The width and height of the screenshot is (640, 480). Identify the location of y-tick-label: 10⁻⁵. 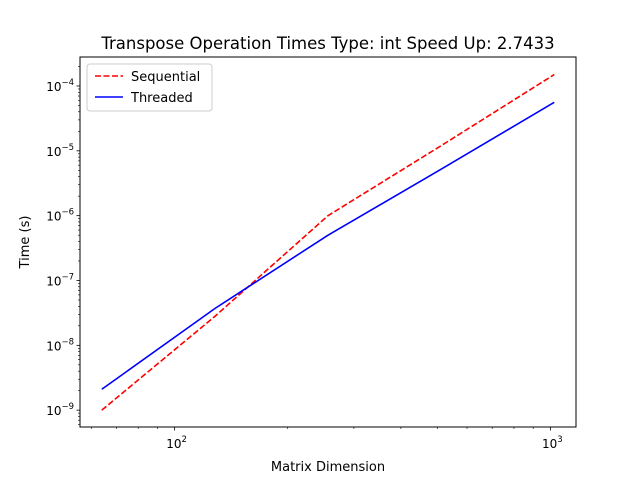
(60, 151).